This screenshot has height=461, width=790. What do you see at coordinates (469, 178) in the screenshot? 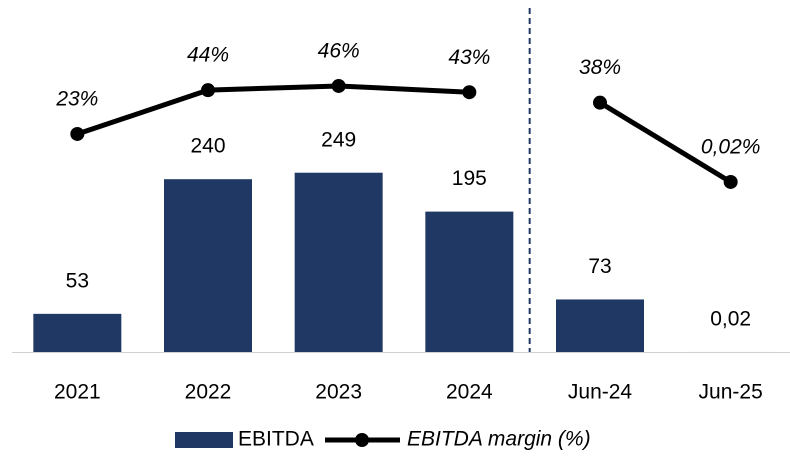
I see `bar-value-label: 195` at bounding box center [469, 178].